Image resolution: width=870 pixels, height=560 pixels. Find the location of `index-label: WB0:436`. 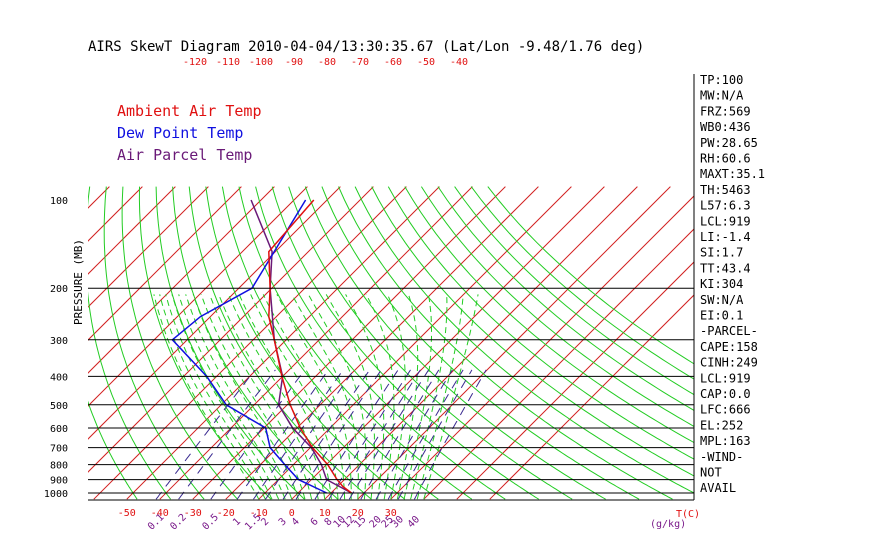

index-label: WB0:436 is located at coordinates (725, 127).